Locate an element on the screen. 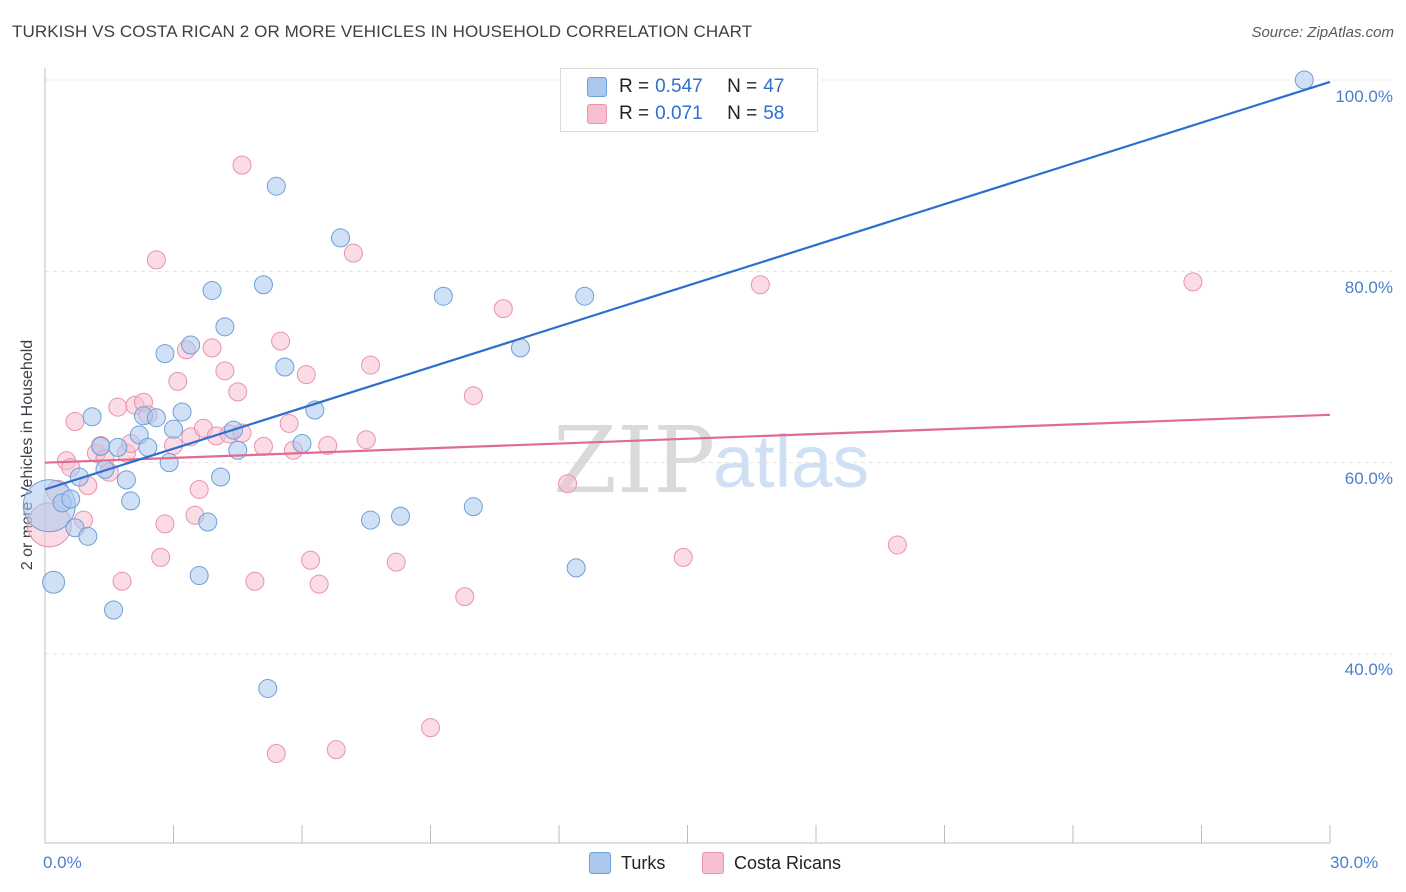 This screenshot has width=1406, height=892. watermark-zip: ZIP is located at coordinates (634, 460).